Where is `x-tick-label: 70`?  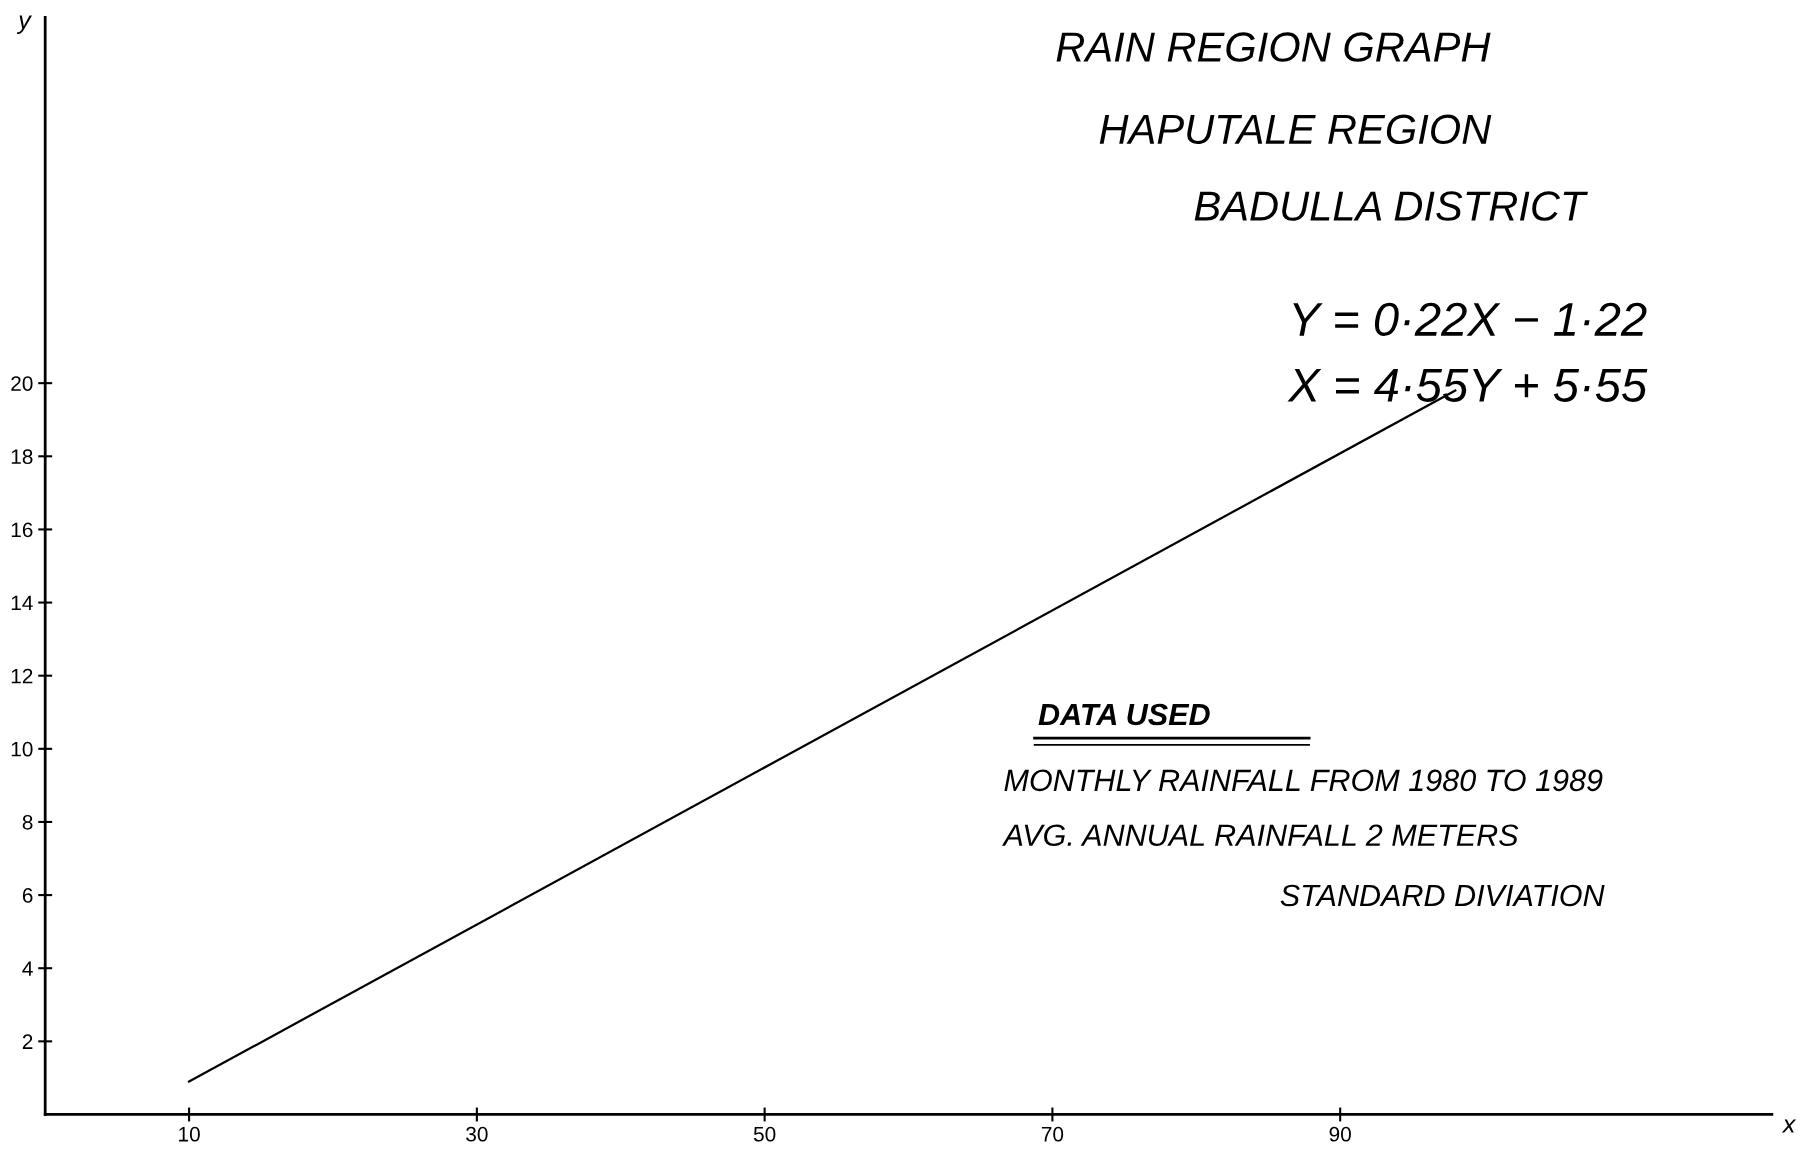 x-tick-label: 70 is located at coordinates (1052, 1134).